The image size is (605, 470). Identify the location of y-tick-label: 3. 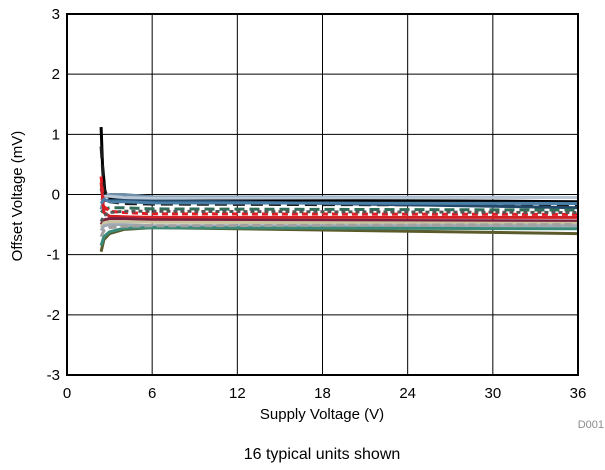
(56, 14).